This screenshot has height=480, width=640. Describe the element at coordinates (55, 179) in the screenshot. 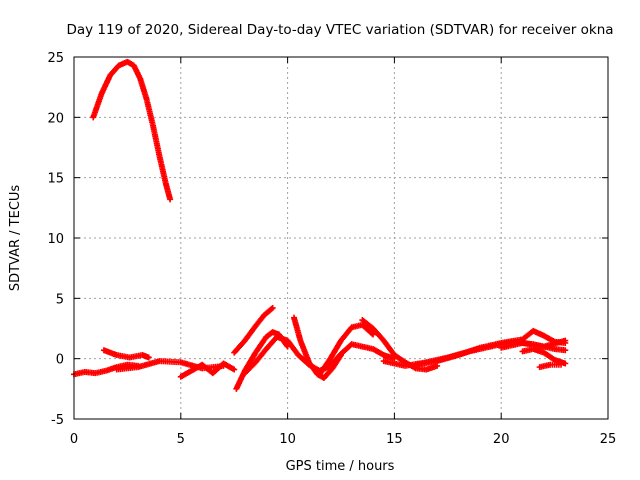

I see `y-tick-label: 15` at that location.